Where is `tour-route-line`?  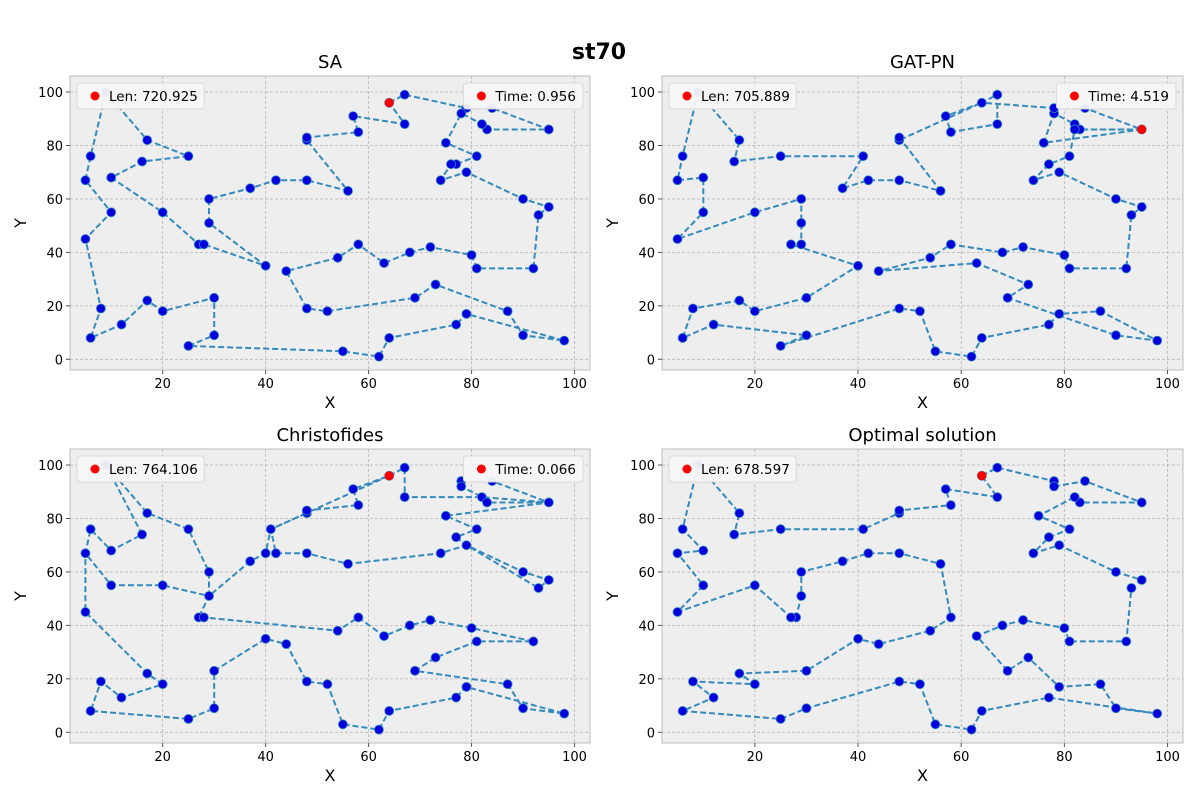
tour-route-line is located at coordinates (917, 224).